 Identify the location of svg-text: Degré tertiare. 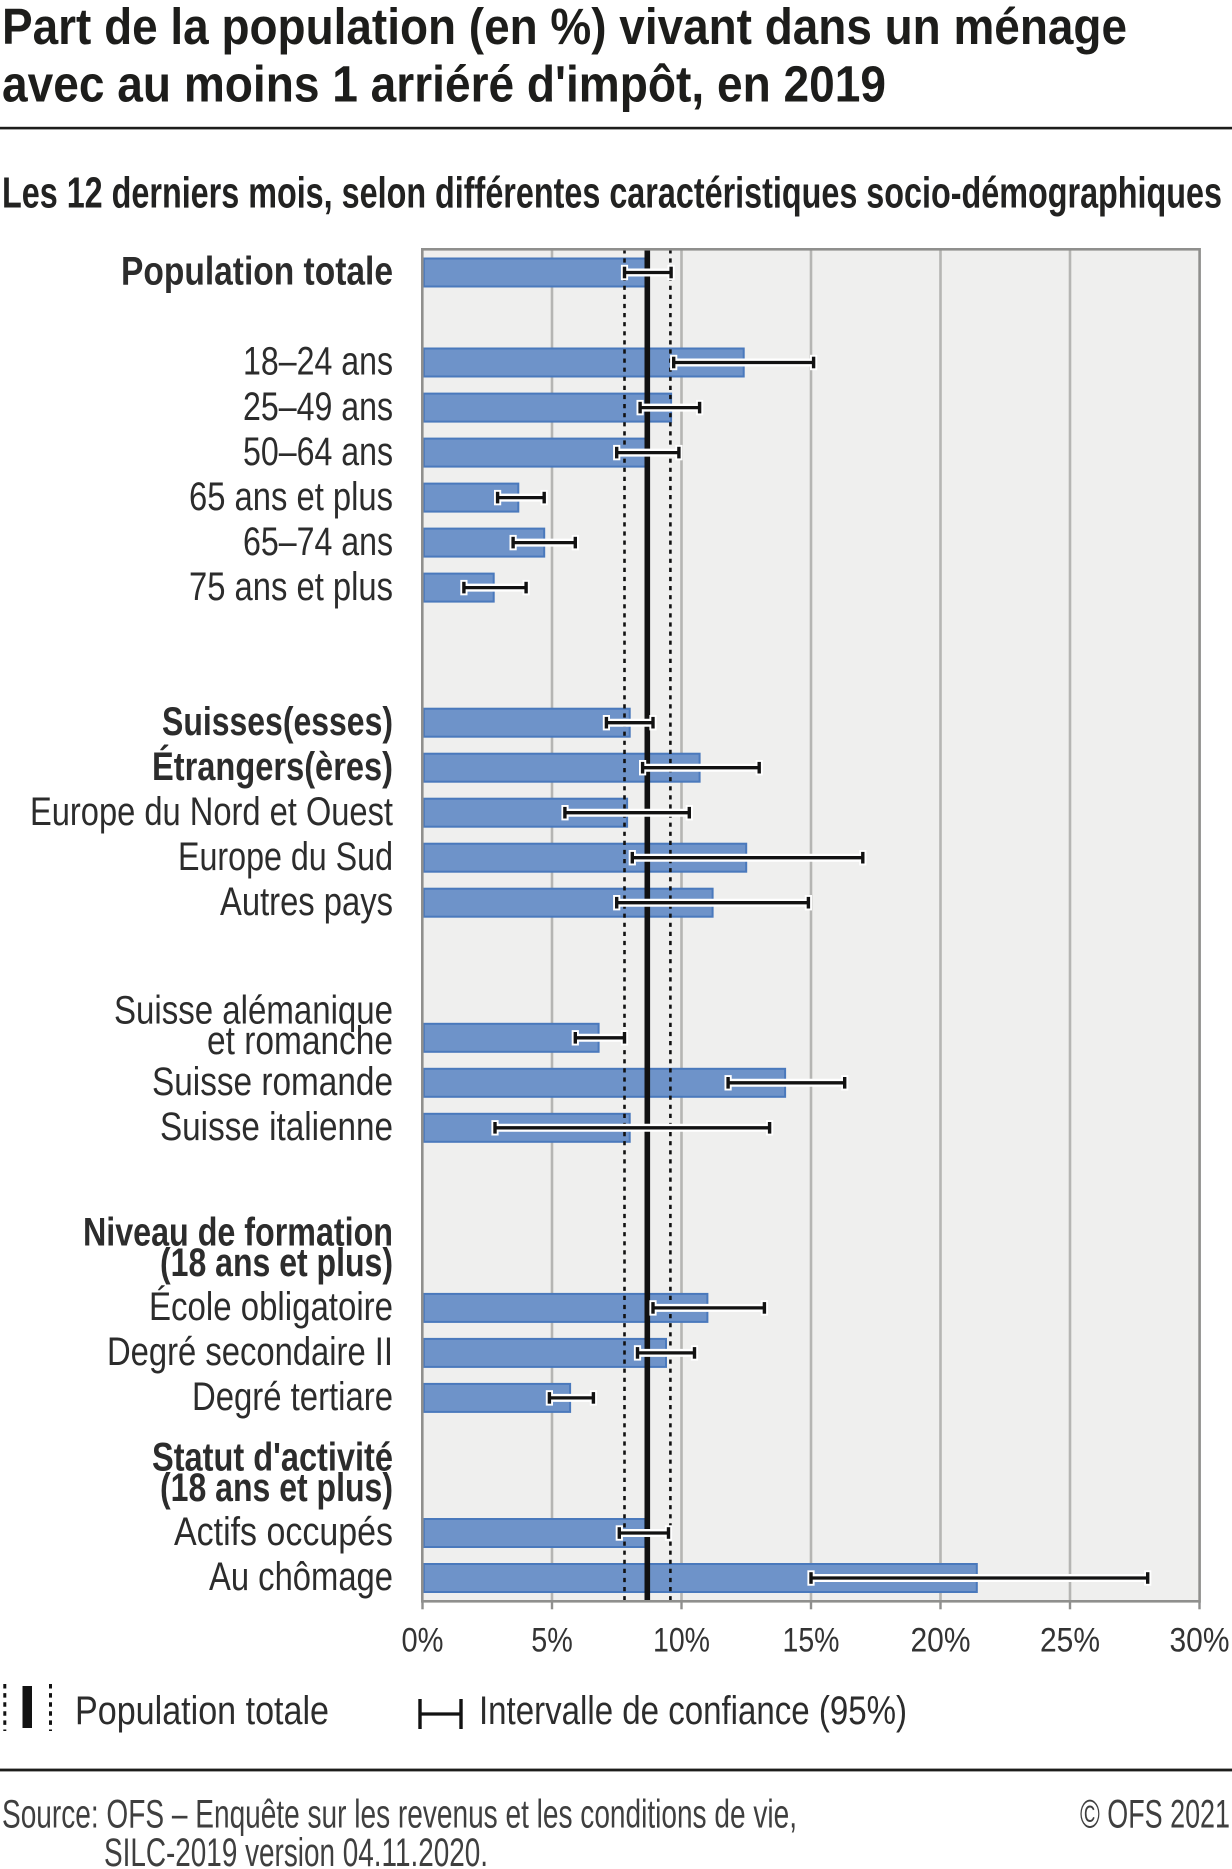
(292, 1397).